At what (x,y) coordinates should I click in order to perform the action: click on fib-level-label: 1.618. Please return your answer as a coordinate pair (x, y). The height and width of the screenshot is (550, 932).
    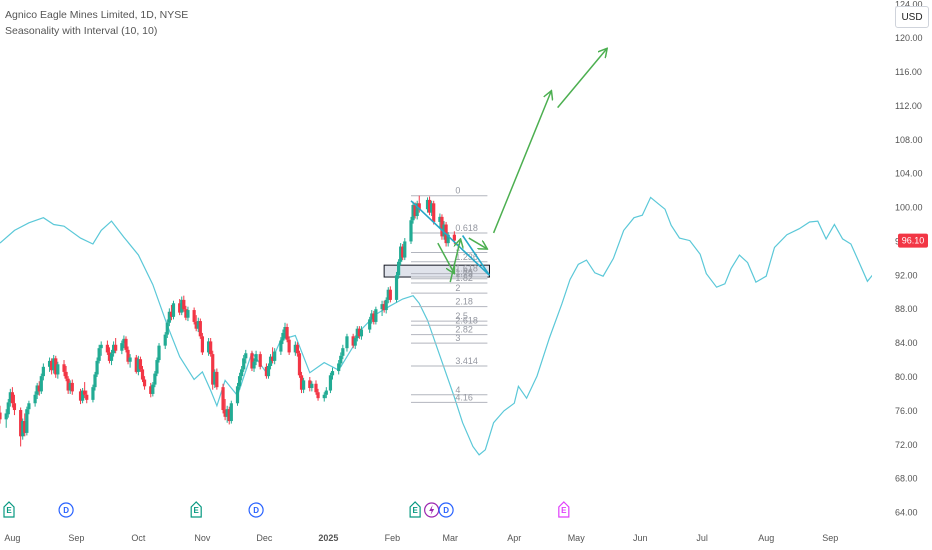
    Looking at the image, I should click on (466, 269).